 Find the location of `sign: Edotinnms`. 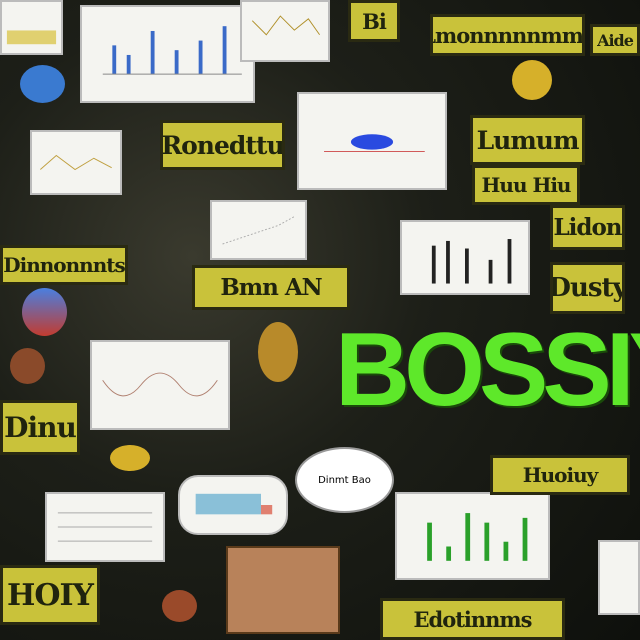

sign: Edotinnms is located at coordinates (472, 619).